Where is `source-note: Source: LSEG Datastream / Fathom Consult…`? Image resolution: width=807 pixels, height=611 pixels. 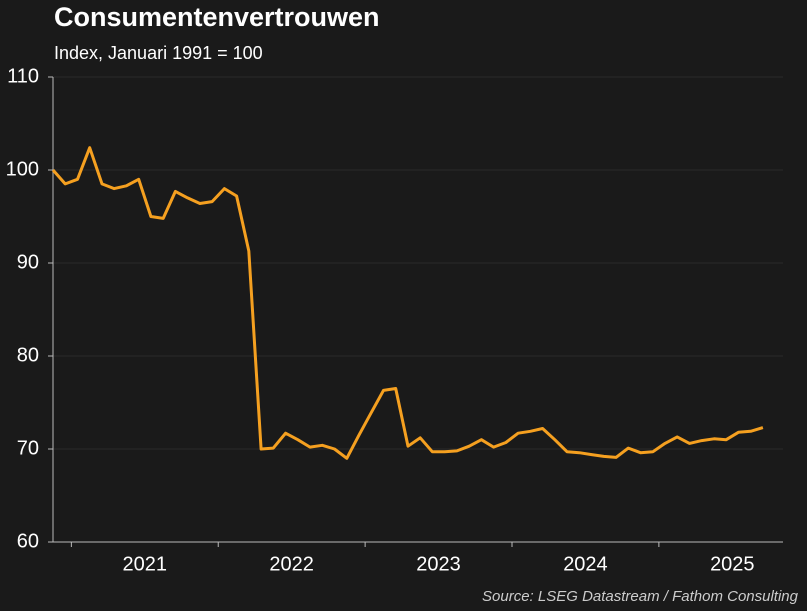
source-note: Source: LSEG Datastream / Fathom Consult… is located at coordinates (640, 596).